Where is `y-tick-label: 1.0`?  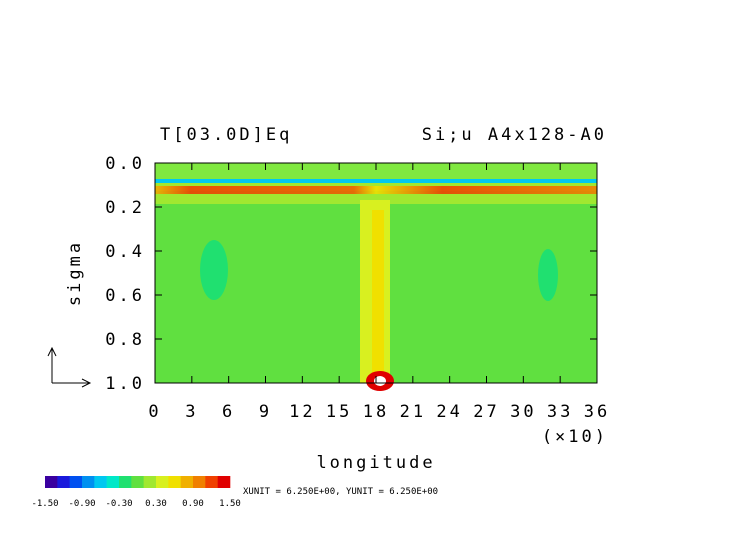 y-tick-label: 1.0 is located at coordinates (125, 384).